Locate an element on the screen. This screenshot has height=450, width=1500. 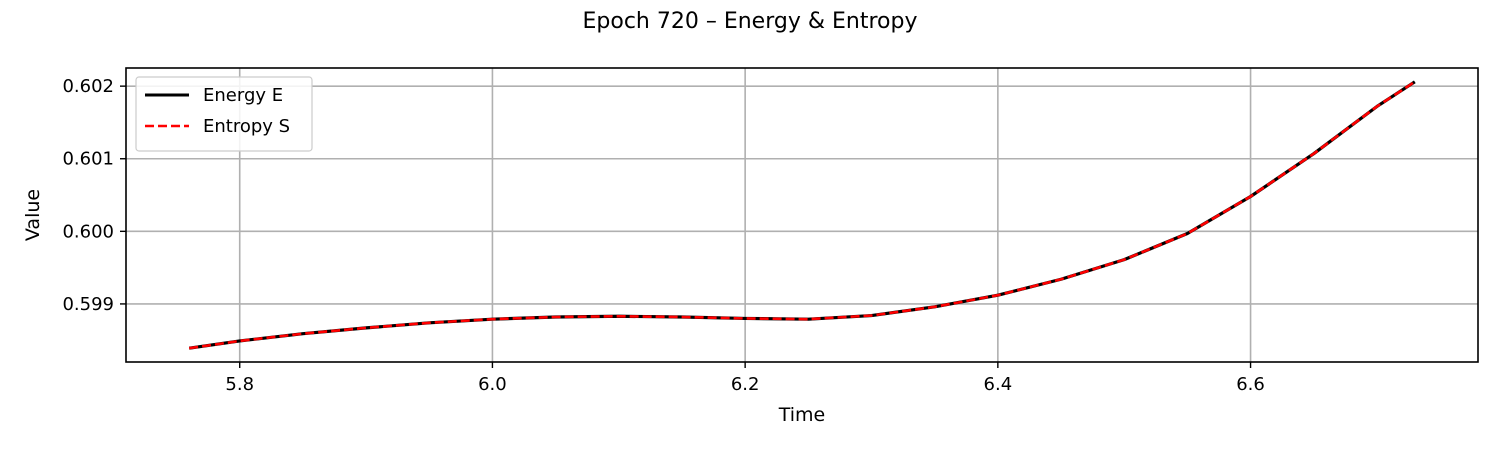
x-tick-label: 5.8 is located at coordinates (239, 384).